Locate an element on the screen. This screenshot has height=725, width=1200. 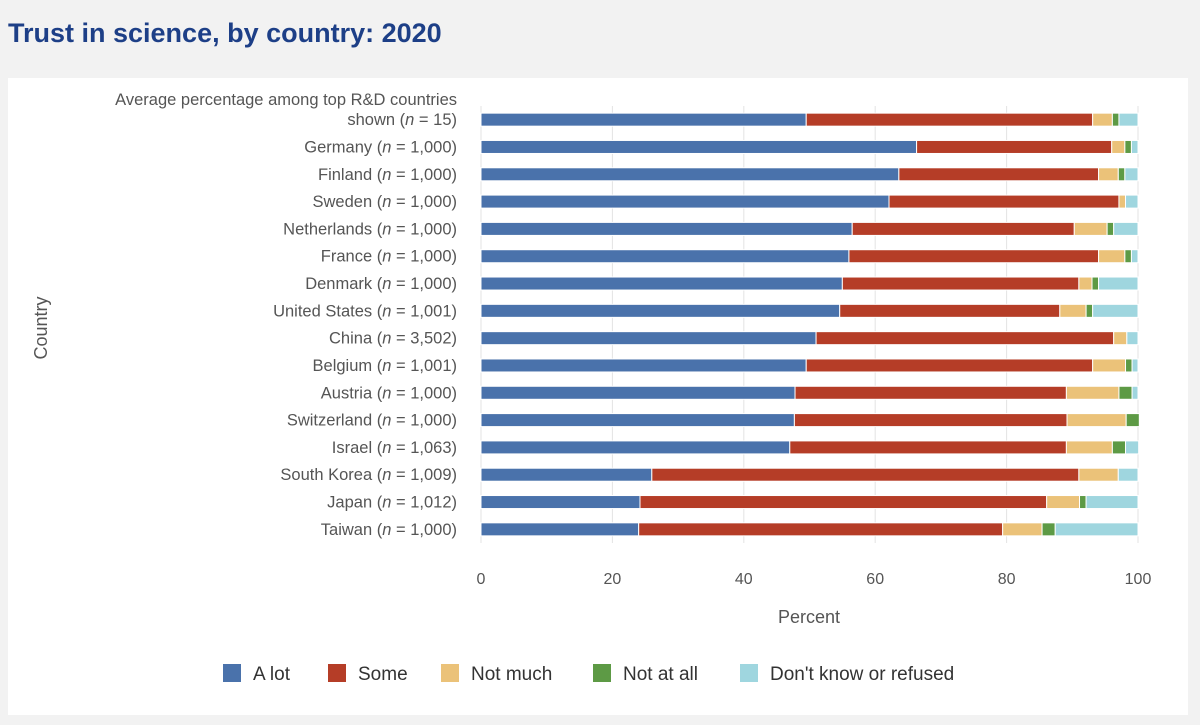
category-label-15: Taiwan (n = 1,000) is located at coordinates (389, 530).